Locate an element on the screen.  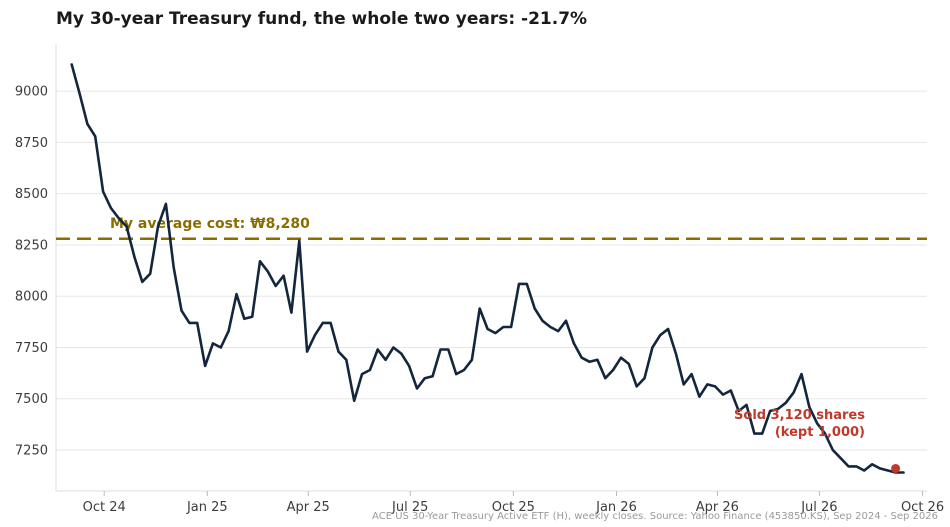
y-tick-label: 7750 is located at coordinates (31, 348).